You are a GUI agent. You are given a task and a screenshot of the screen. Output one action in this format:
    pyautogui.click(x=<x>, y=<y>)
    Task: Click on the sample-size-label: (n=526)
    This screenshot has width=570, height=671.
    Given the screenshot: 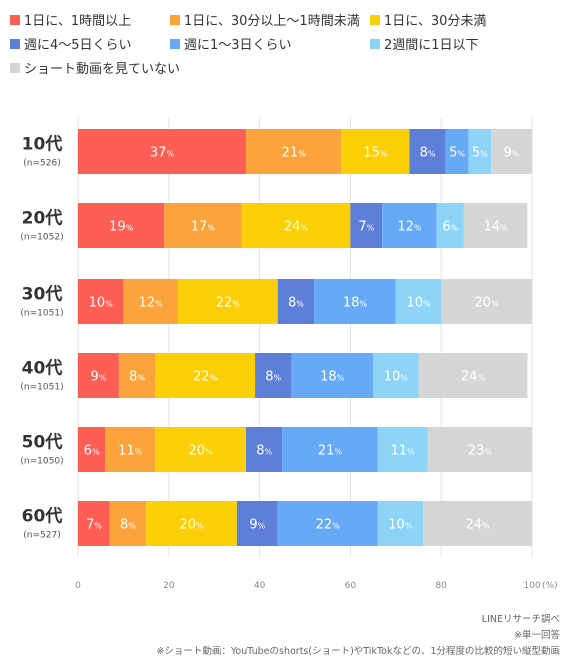 What is the action you would take?
    pyautogui.click(x=41, y=164)
    